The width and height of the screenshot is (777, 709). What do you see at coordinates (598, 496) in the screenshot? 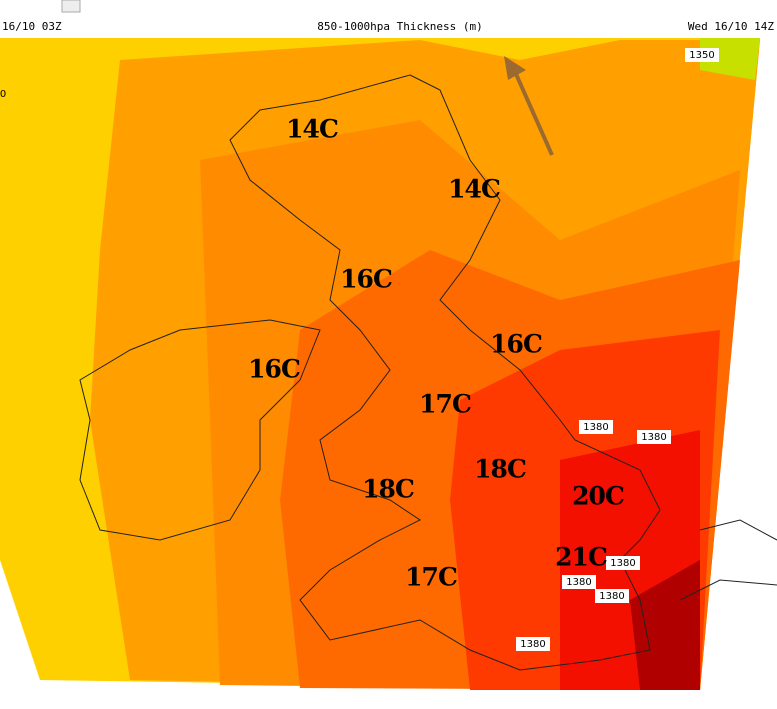
I see `temperature-label: 20C` at bounding box center [598, 496].